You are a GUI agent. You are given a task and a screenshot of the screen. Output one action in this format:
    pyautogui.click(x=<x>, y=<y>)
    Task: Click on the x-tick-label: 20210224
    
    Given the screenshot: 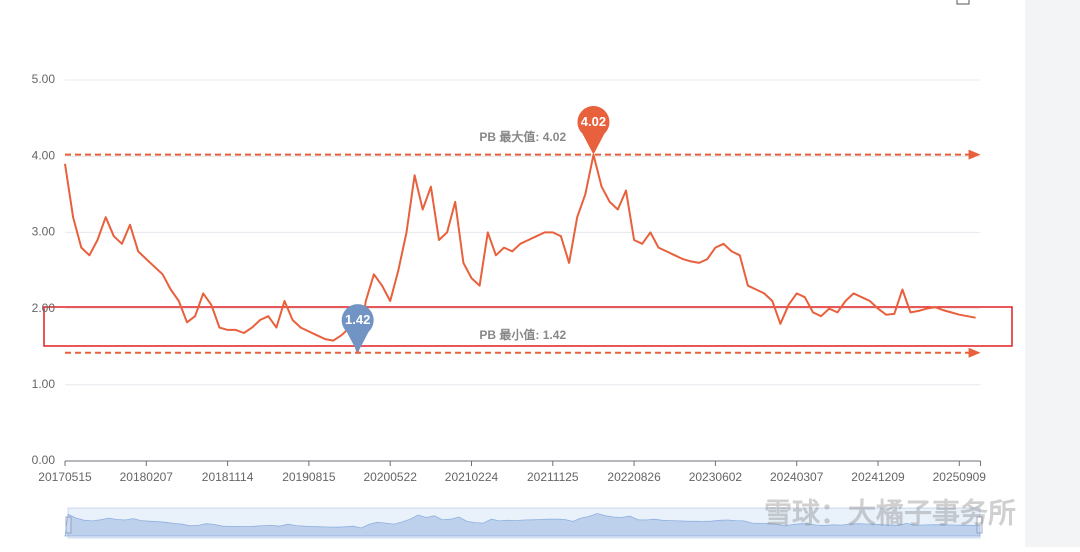 What is the action you would take?
    pyautogui.click(x=472, y=477)
    